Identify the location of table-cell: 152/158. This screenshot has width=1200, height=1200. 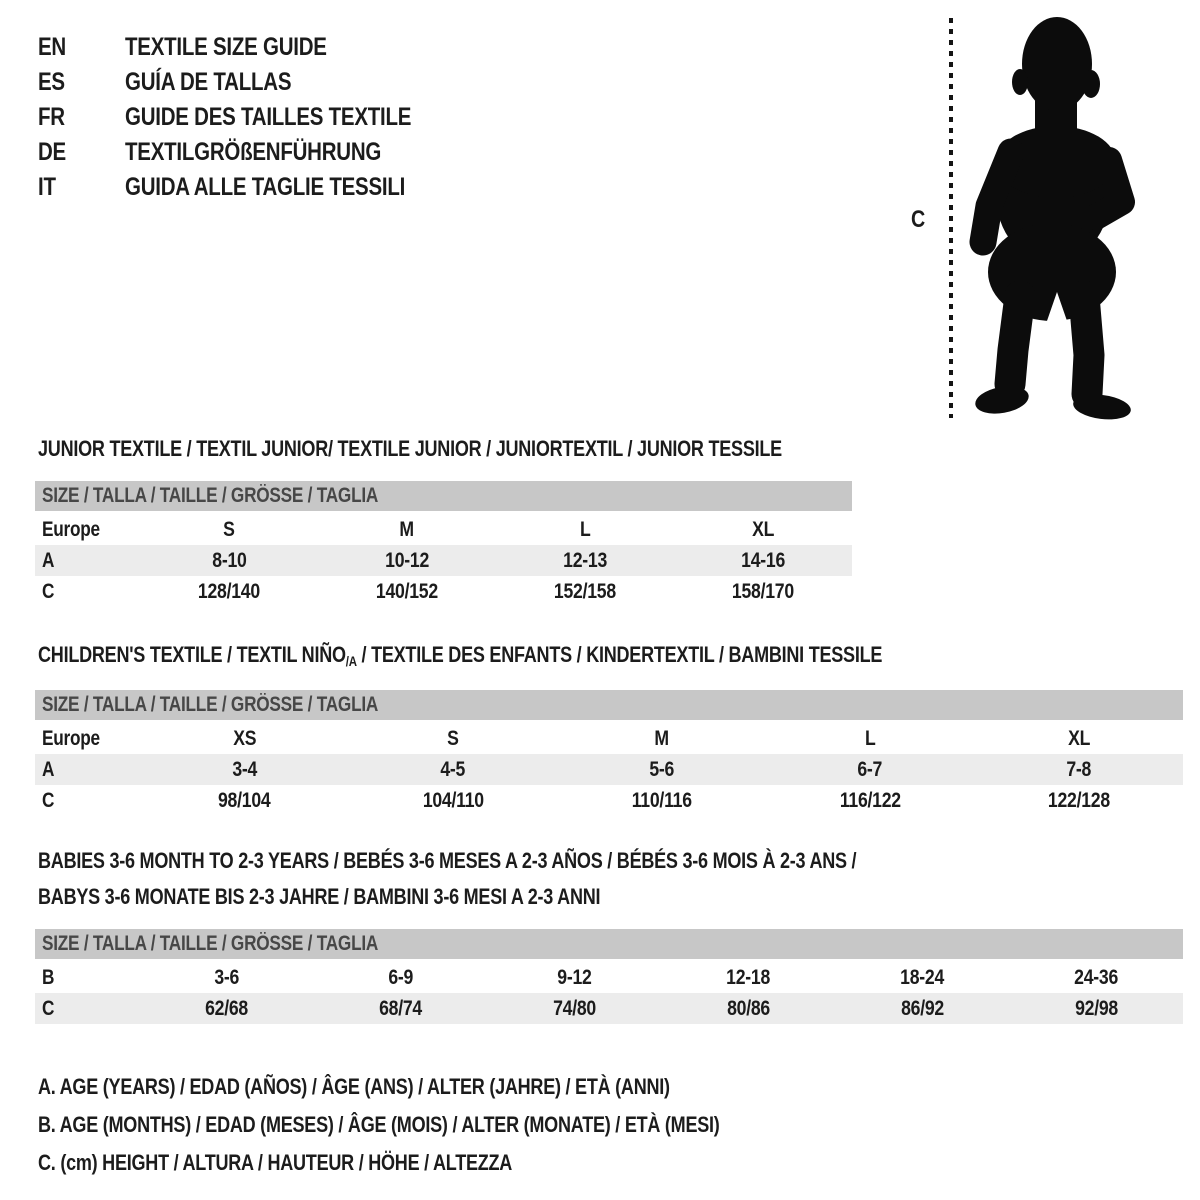
(585, 591).